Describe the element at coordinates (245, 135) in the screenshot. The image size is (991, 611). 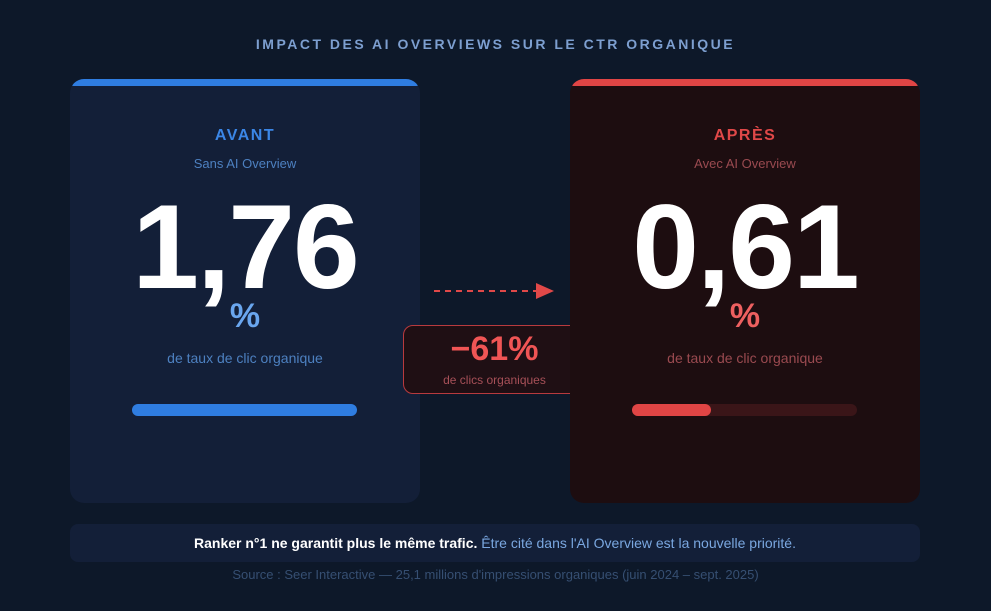
I see `before-label: AVANT` at that location.